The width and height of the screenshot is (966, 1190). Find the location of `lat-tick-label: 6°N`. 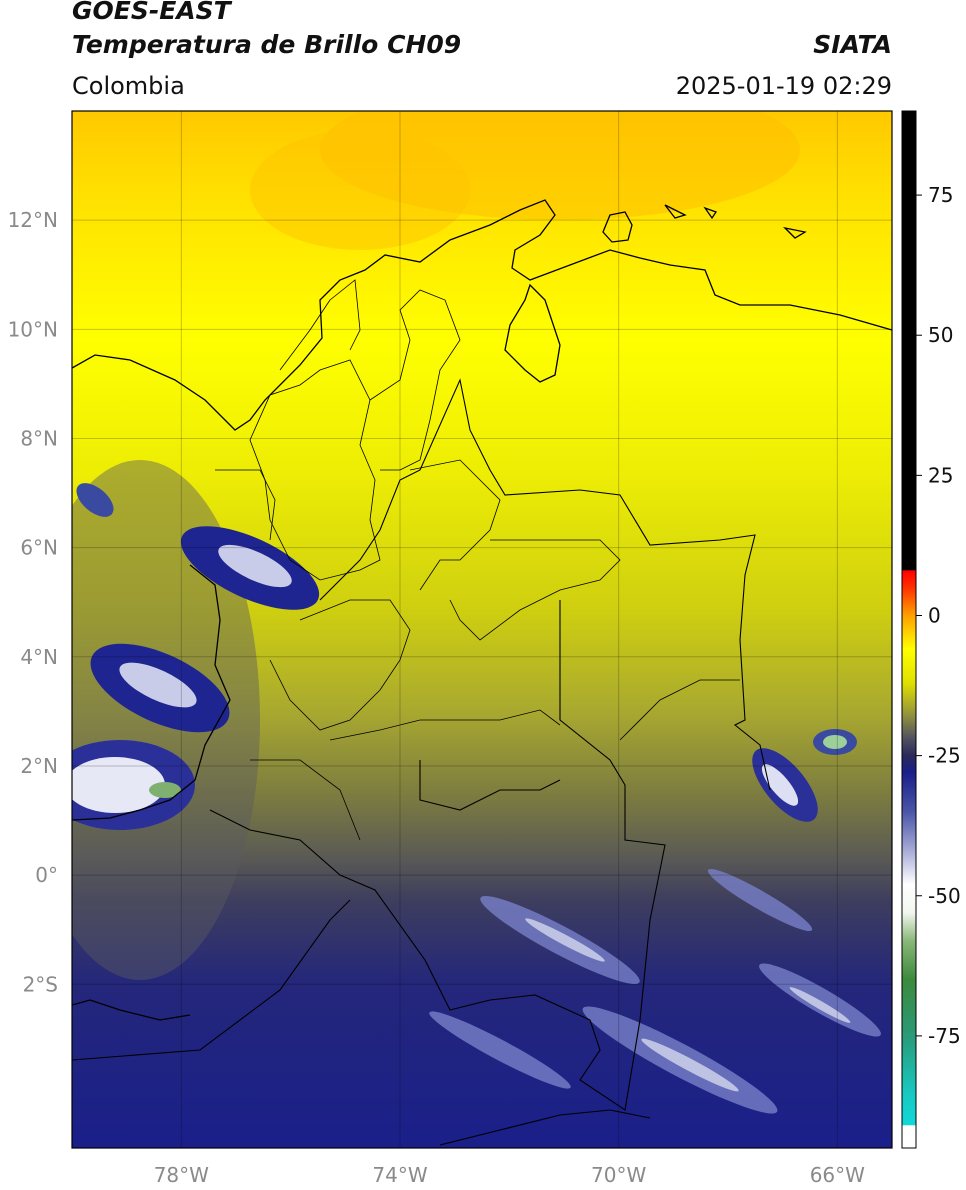

lat-tick-label: 6°N is located at coordinates (39, 548).